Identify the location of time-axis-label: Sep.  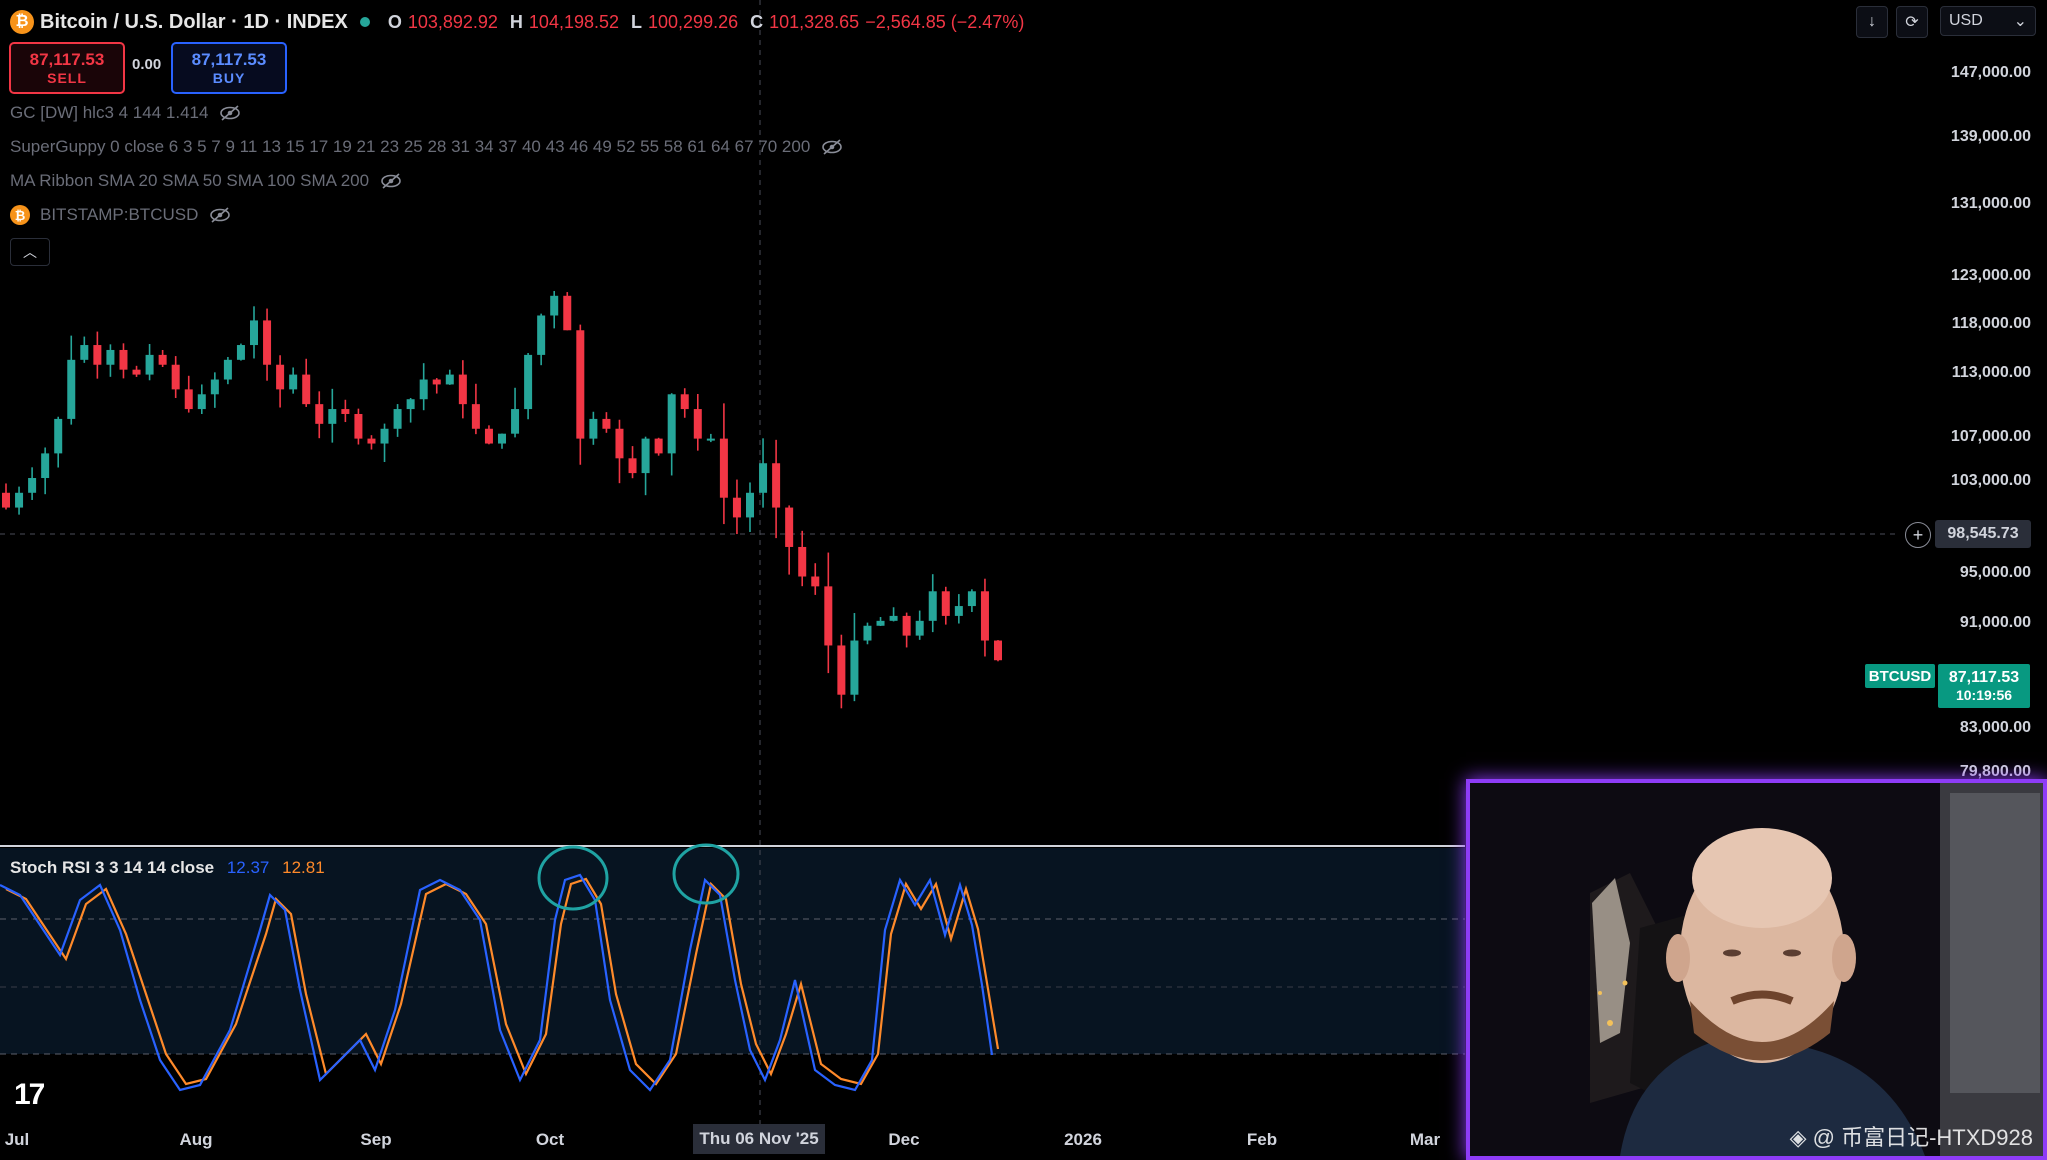
(376, 1139).